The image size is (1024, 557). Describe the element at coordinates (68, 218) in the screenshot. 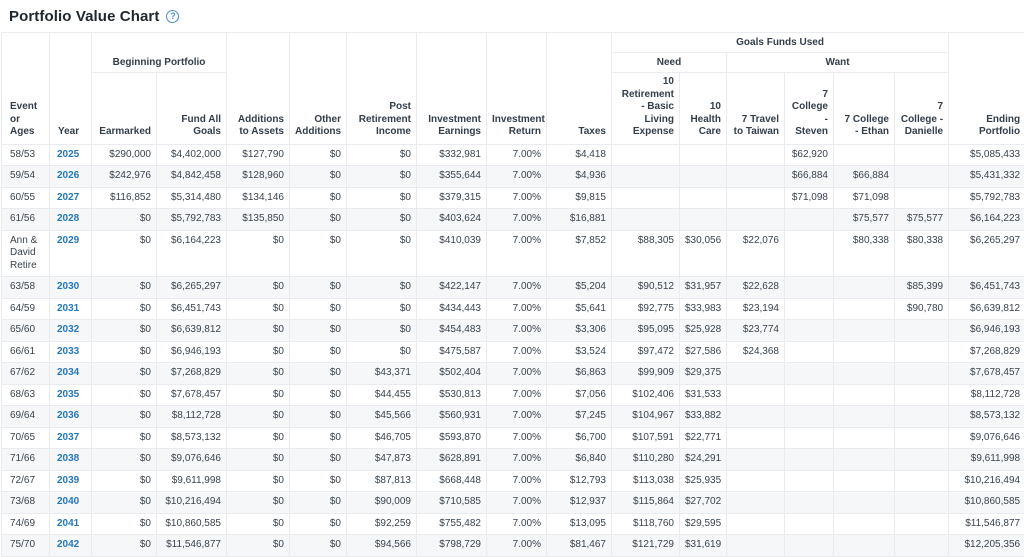

I see `year-link: 2028` at that location.